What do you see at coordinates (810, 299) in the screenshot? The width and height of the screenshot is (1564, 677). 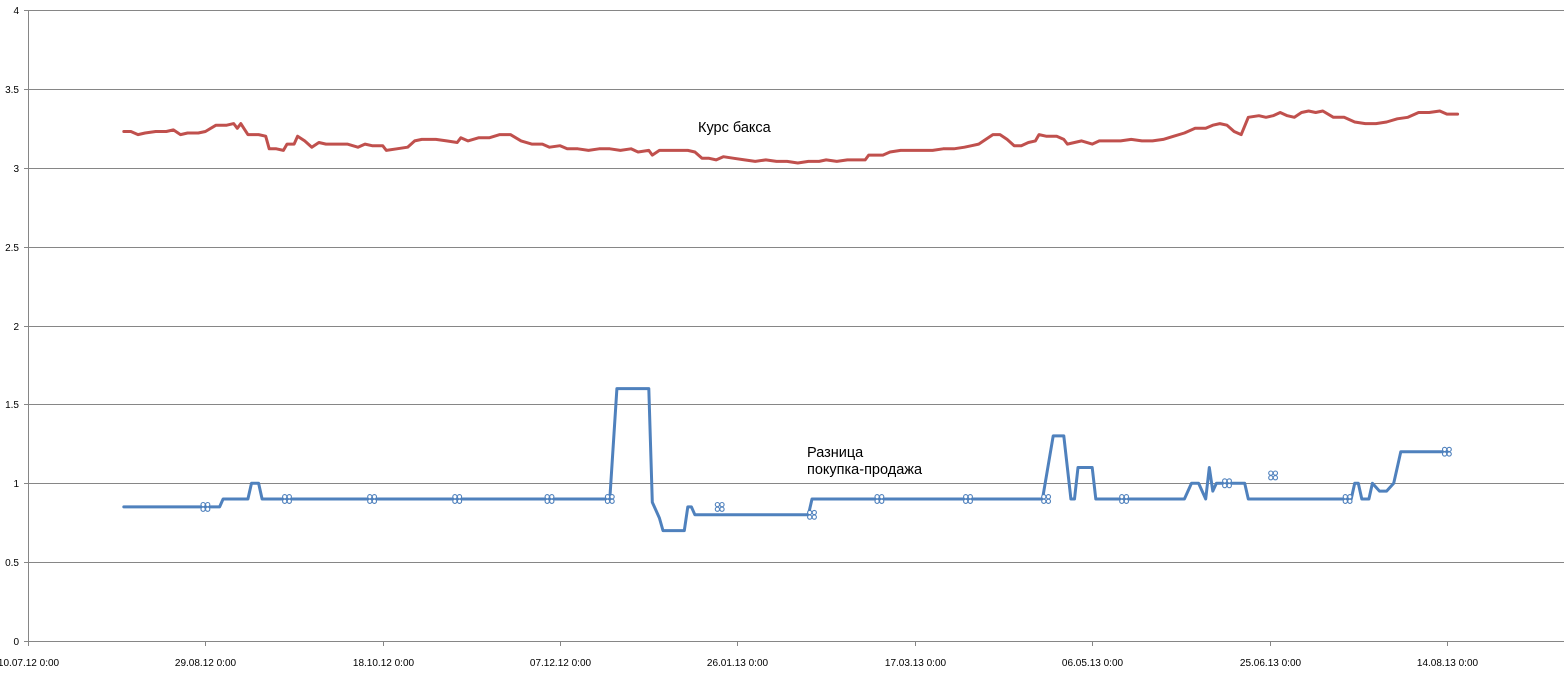 I see `annotations: Курс бакса Разница покупка-продажа` at bounding box center [810, 299].